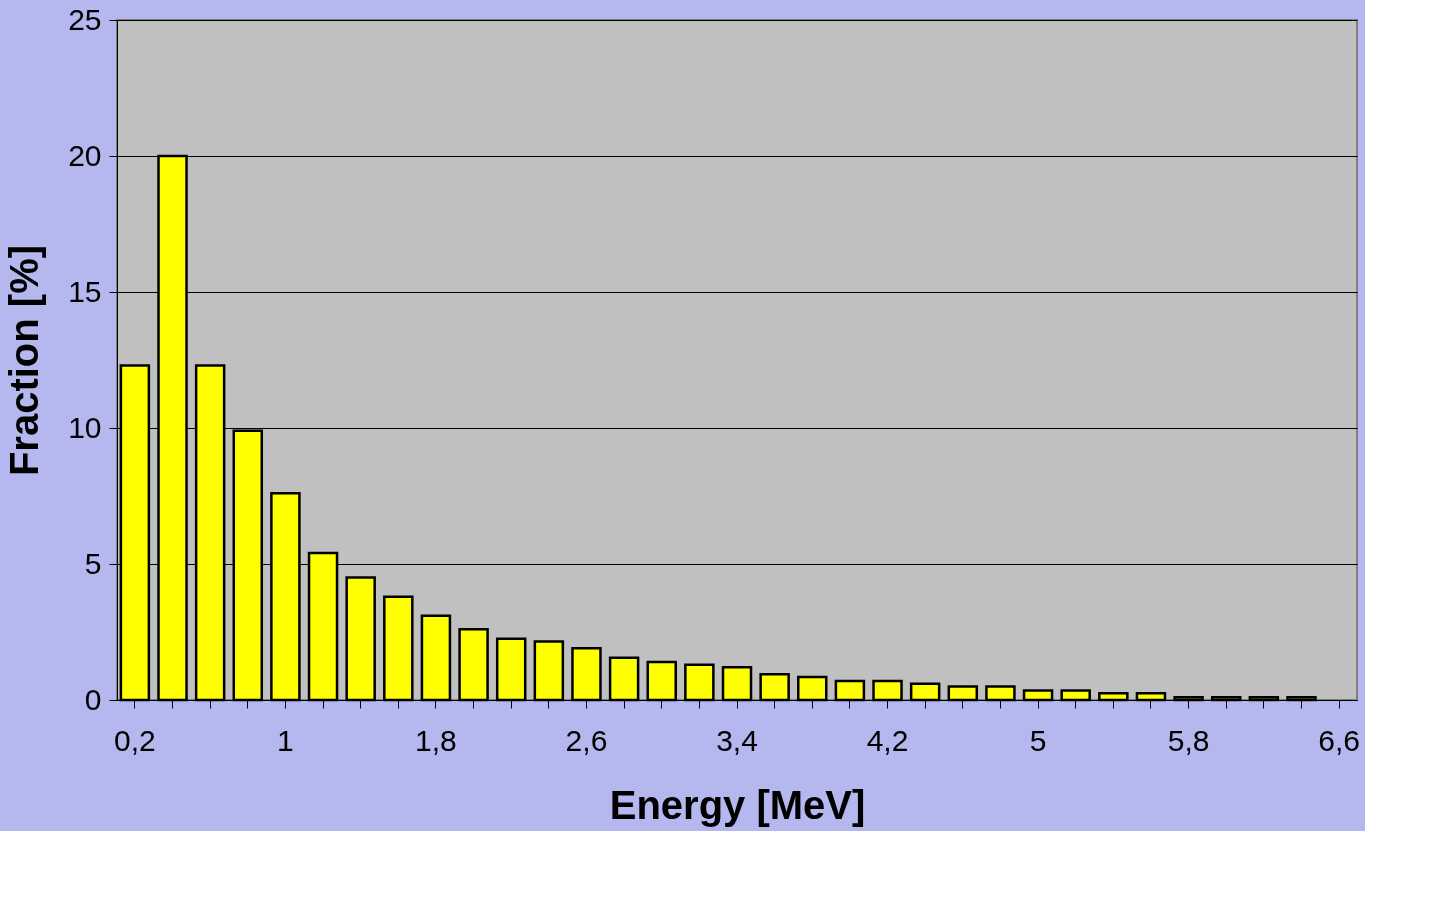  Describe the element at coordinates (737, 740) in the screenshot. I see `x-tick-label: 3,4` at that location.